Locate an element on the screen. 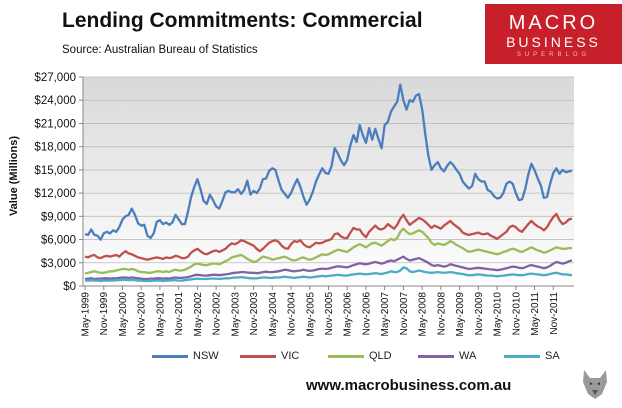 The height and width of the screenshot is (408, 622). x-tick-label: Nov-2007 is located at coordinates (404, 314).